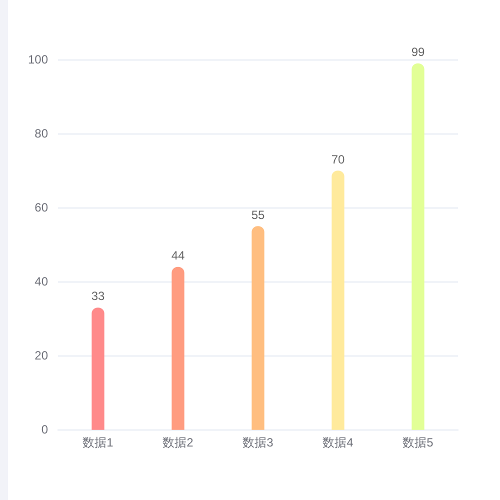 The image size is (500, 500). What do you see at coordinates (418, 443) in the screenshot?
I see `x-tick-label: 数据5` at bounding box center [418, 443].